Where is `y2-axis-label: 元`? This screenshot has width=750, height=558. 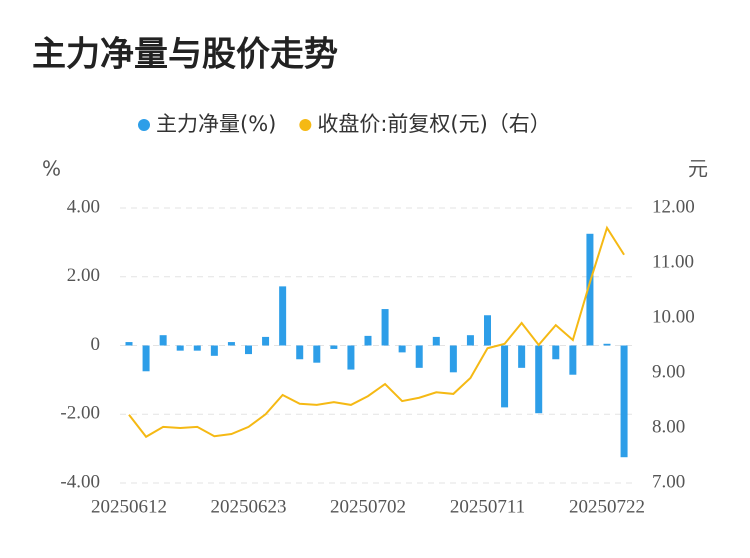
y2-axis-label: 元 is located at coordinates (698, 169).